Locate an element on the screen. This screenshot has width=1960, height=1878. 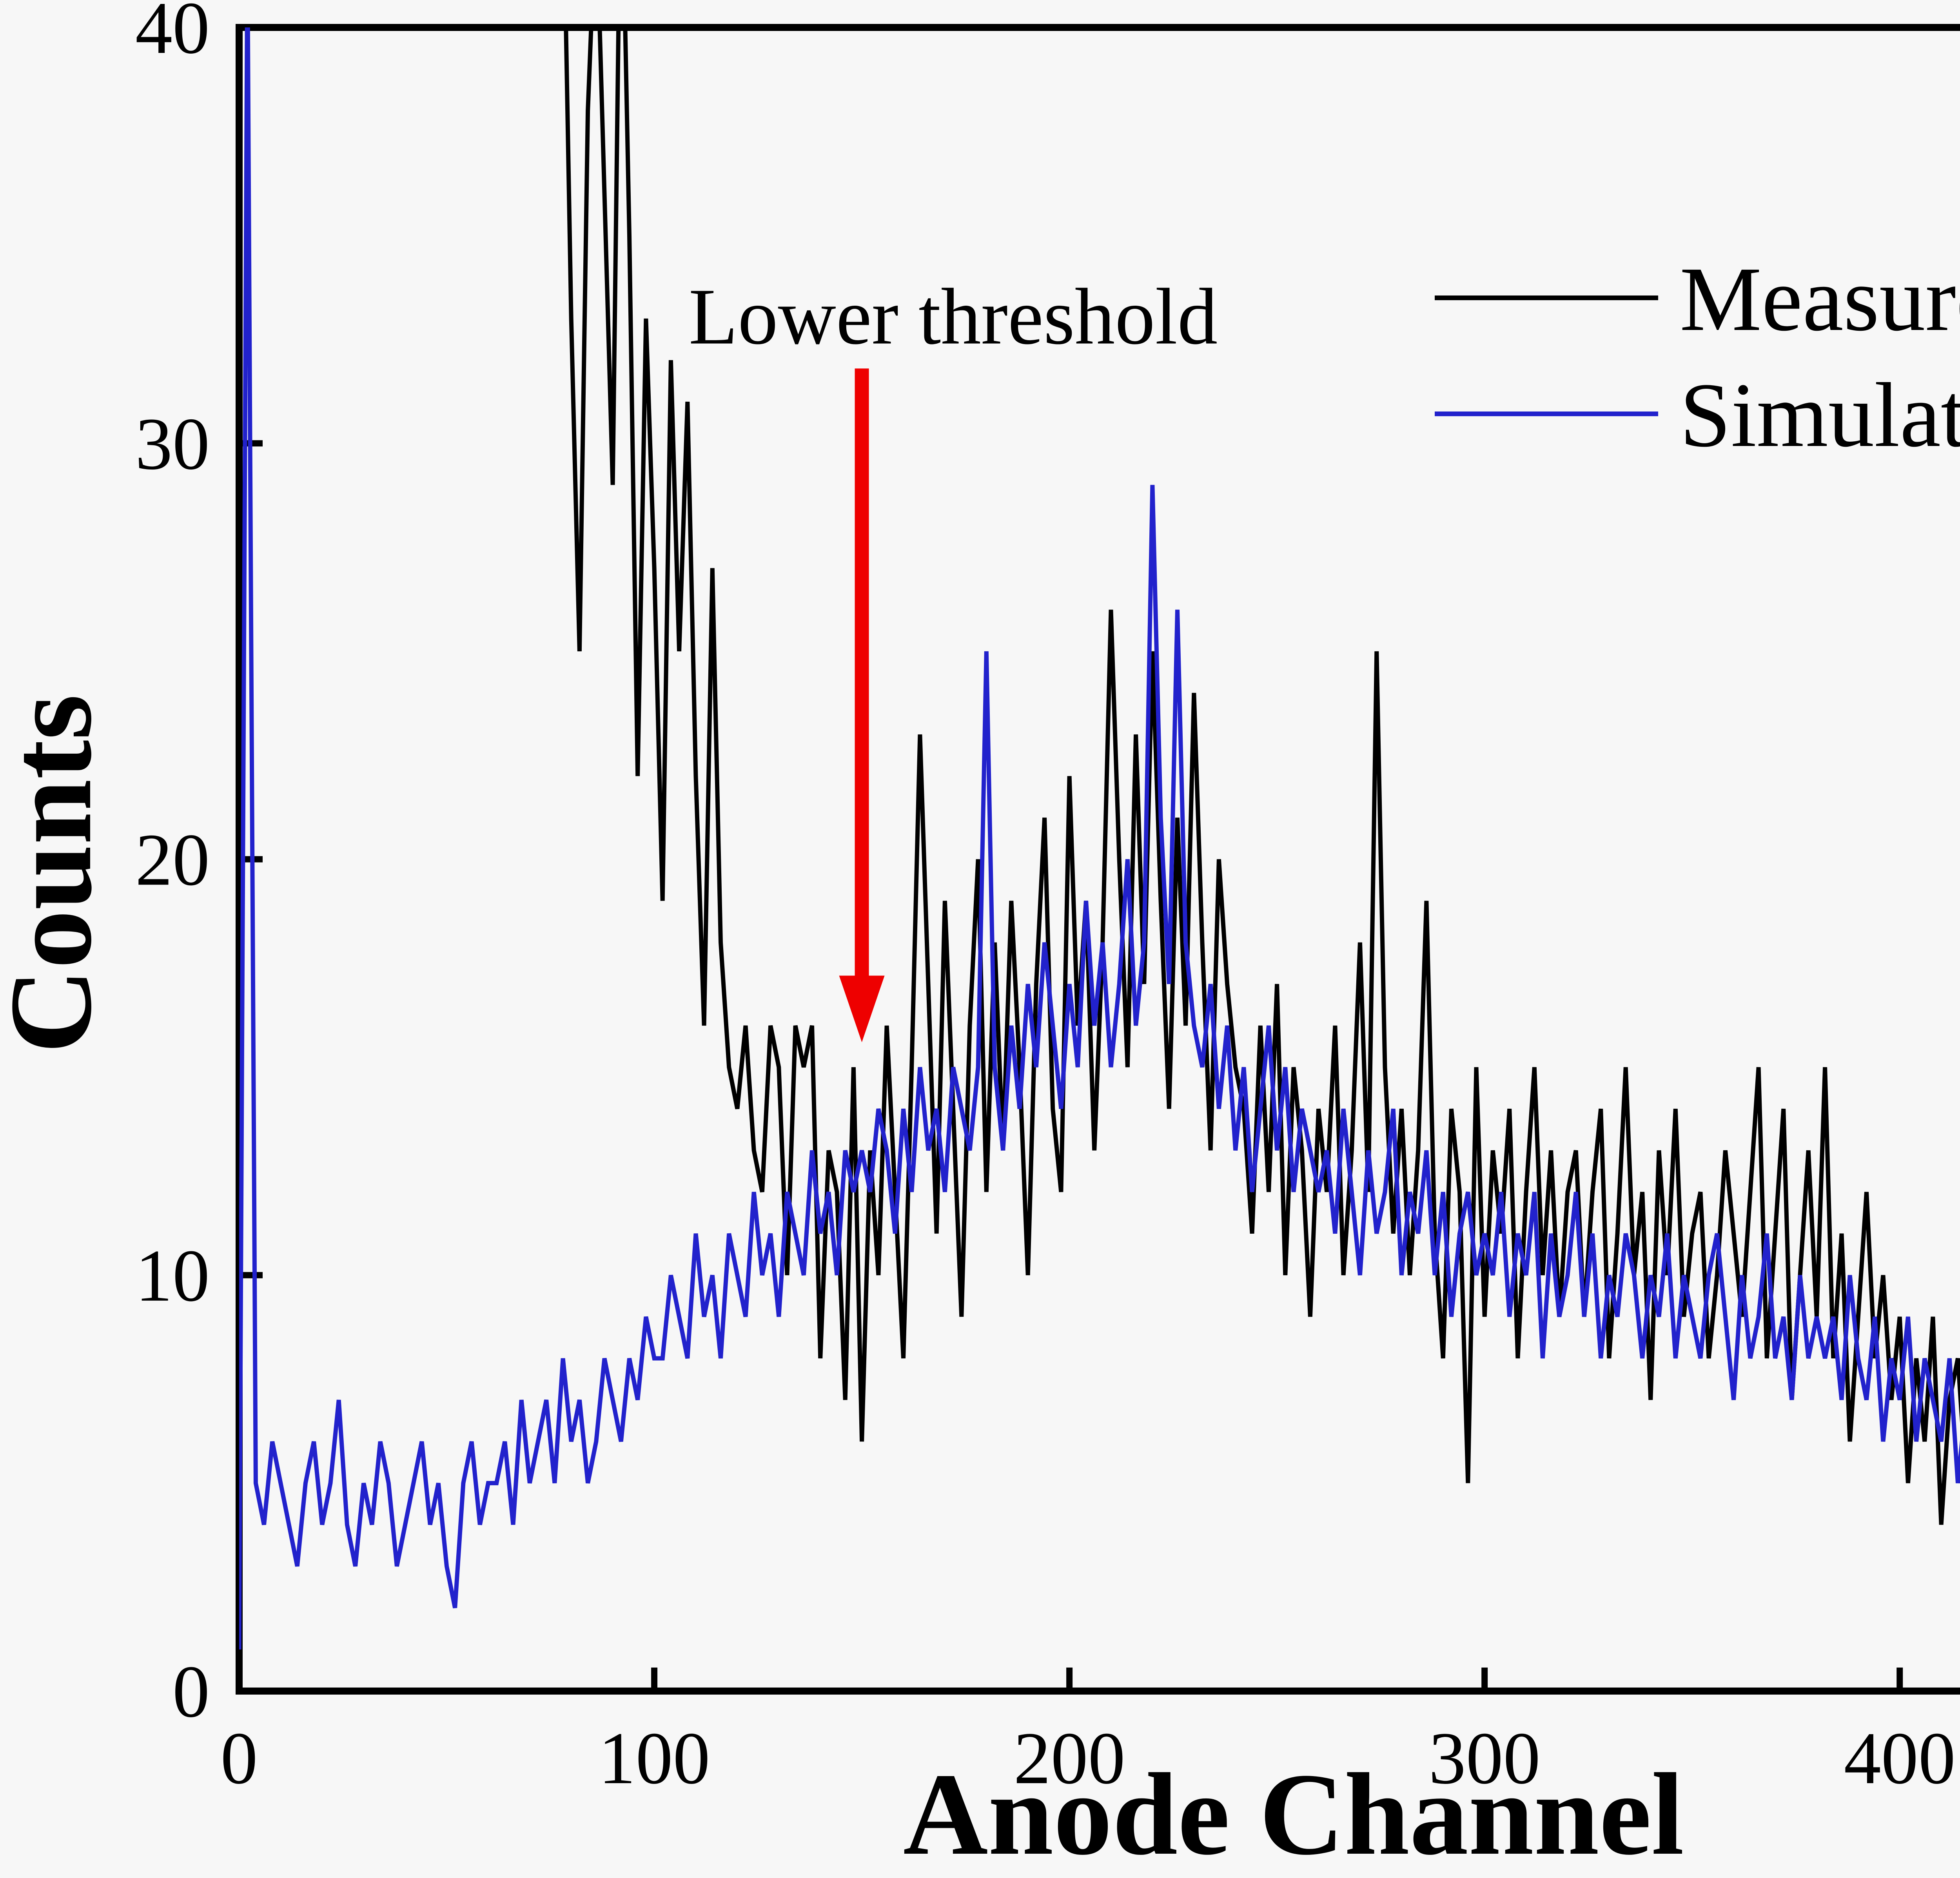
threshold-label: Lower threshold is located at coordinates (953, 316).